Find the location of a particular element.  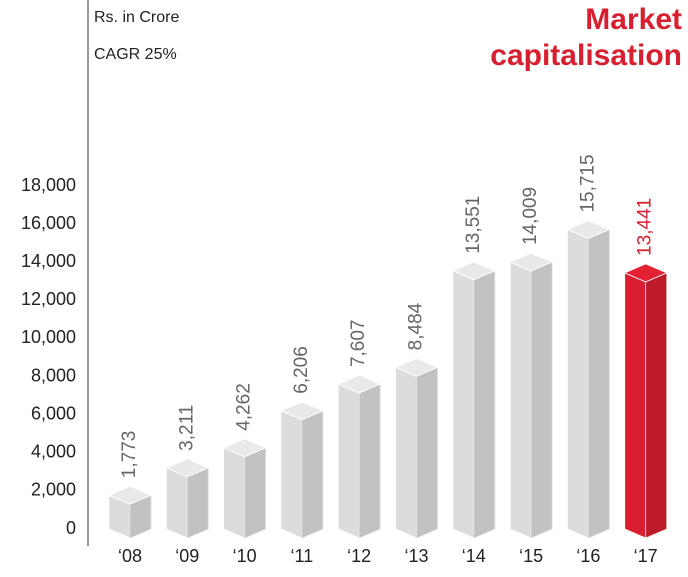

x-tick-label: ‘09 is located at coordinates (187, 556).